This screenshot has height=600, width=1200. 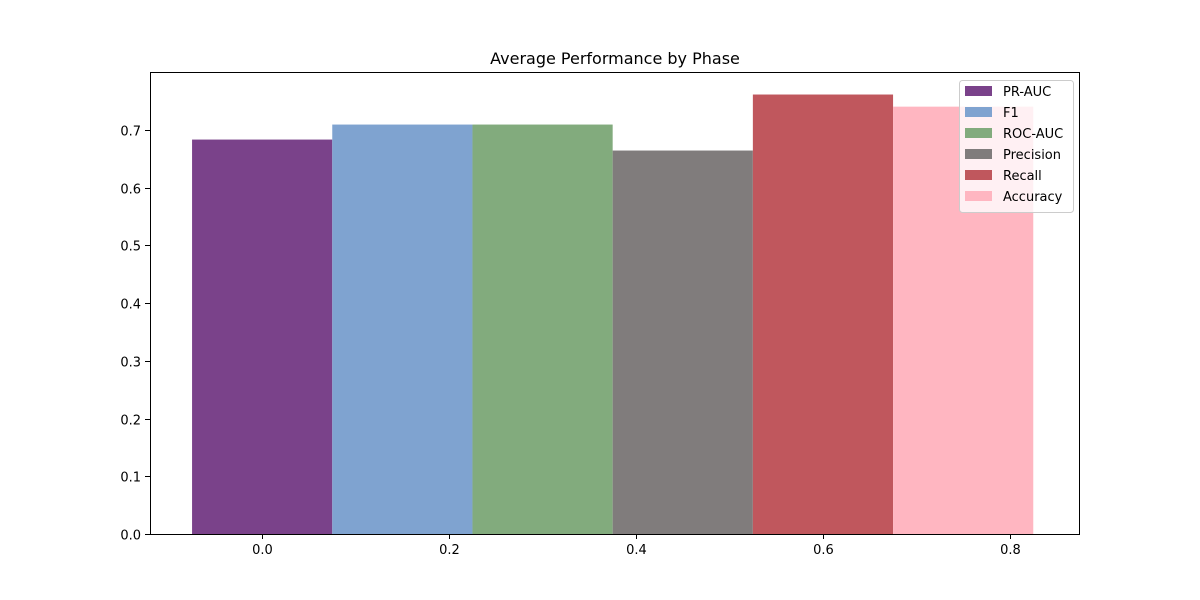 What do you see at coordinates (262, 550) in the screenshot?
I see `x-tick-label: 0.0` at bounding box center [262, 550].